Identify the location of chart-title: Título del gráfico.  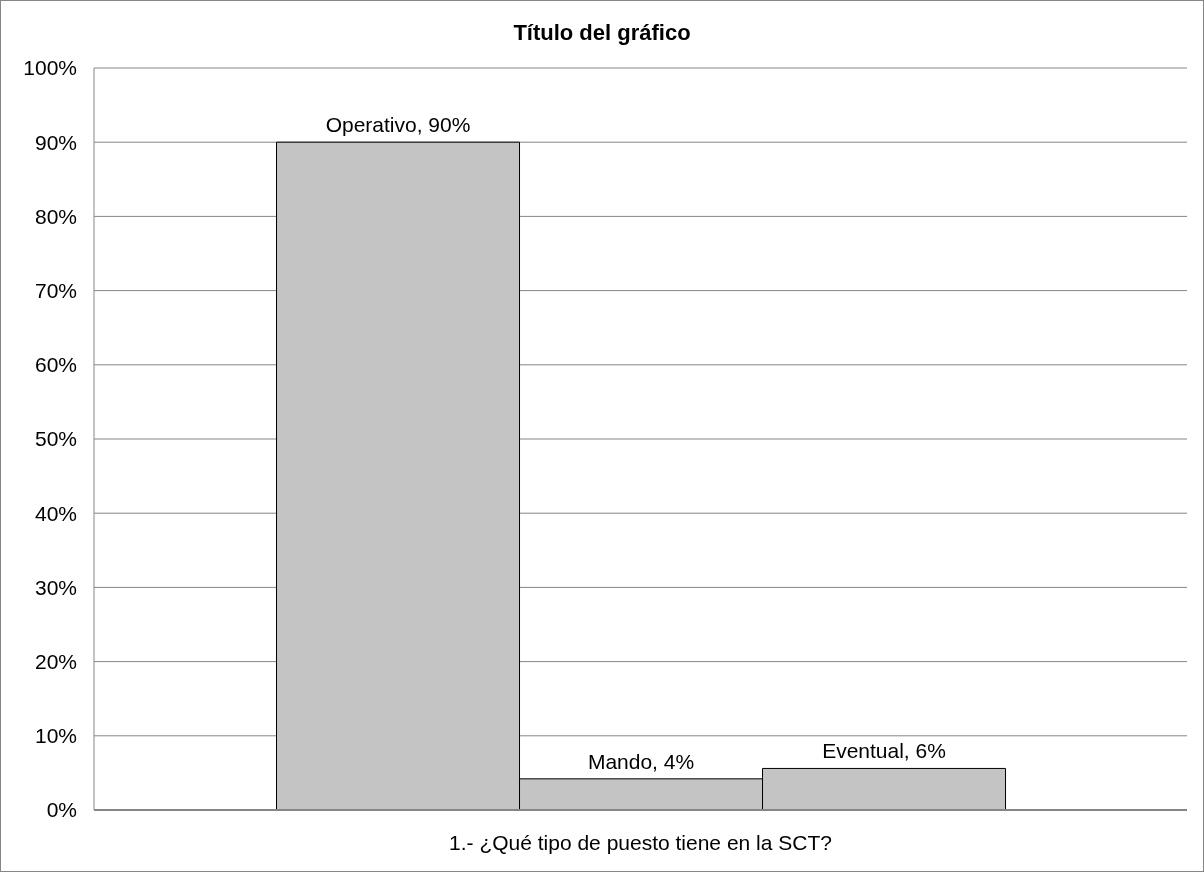
(602, 33).